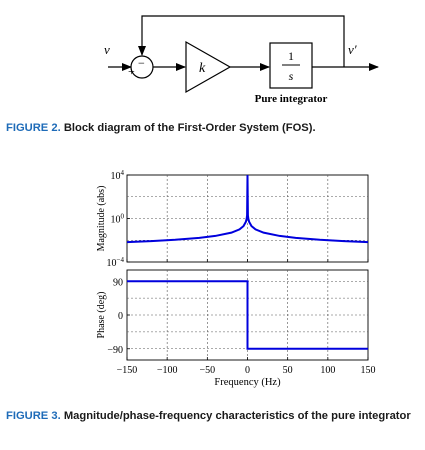  Describe the element at coordinates (187, 209) in the screenshot. I see `magnitude-curve-negative` at that location.